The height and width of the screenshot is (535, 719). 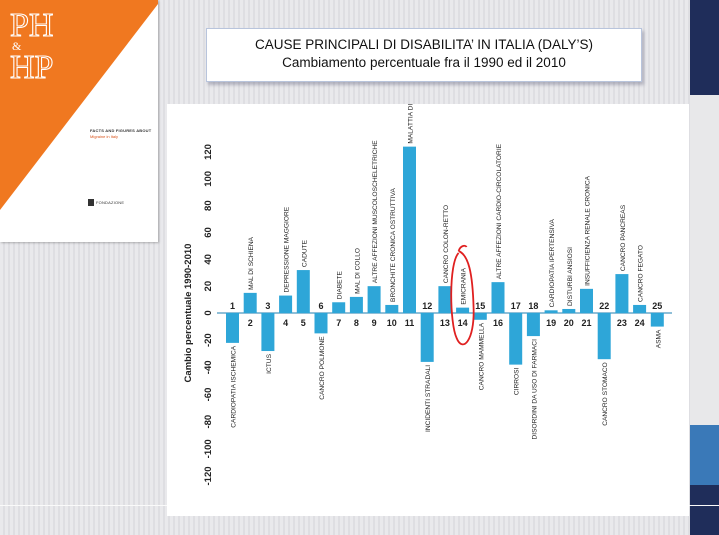 I want to click on cover-publisher: FONDAZIONE, so click(x=110, y=202).